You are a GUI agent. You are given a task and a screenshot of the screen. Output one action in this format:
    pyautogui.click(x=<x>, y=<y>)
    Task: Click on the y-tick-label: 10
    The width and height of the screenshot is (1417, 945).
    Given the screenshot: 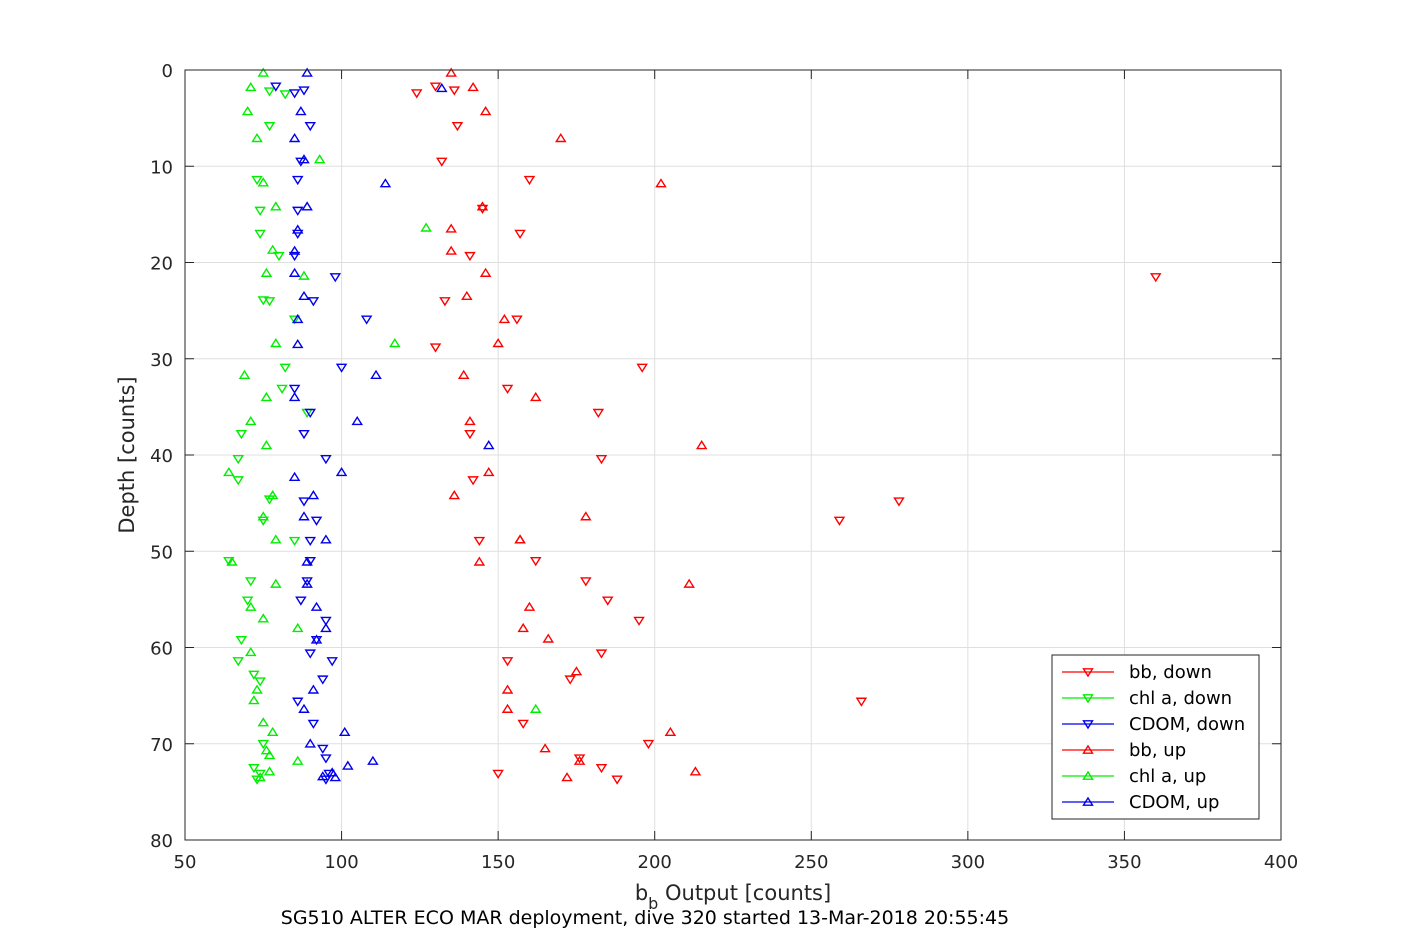 What is the action you would take?
    pyautogui.click(x=161, y=167)
    